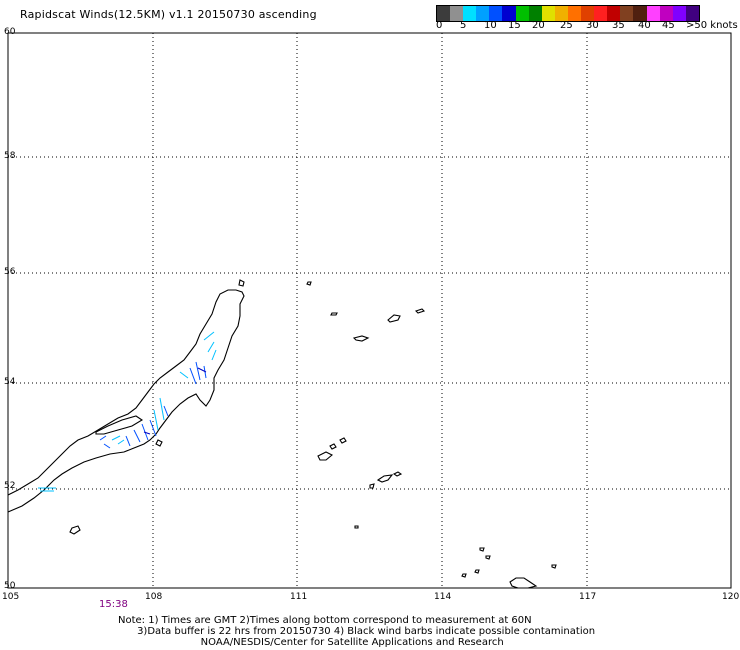 This screenshot has height=650, width=740. I want to click on colorbar-label: >50 knots, so click(712, 25).